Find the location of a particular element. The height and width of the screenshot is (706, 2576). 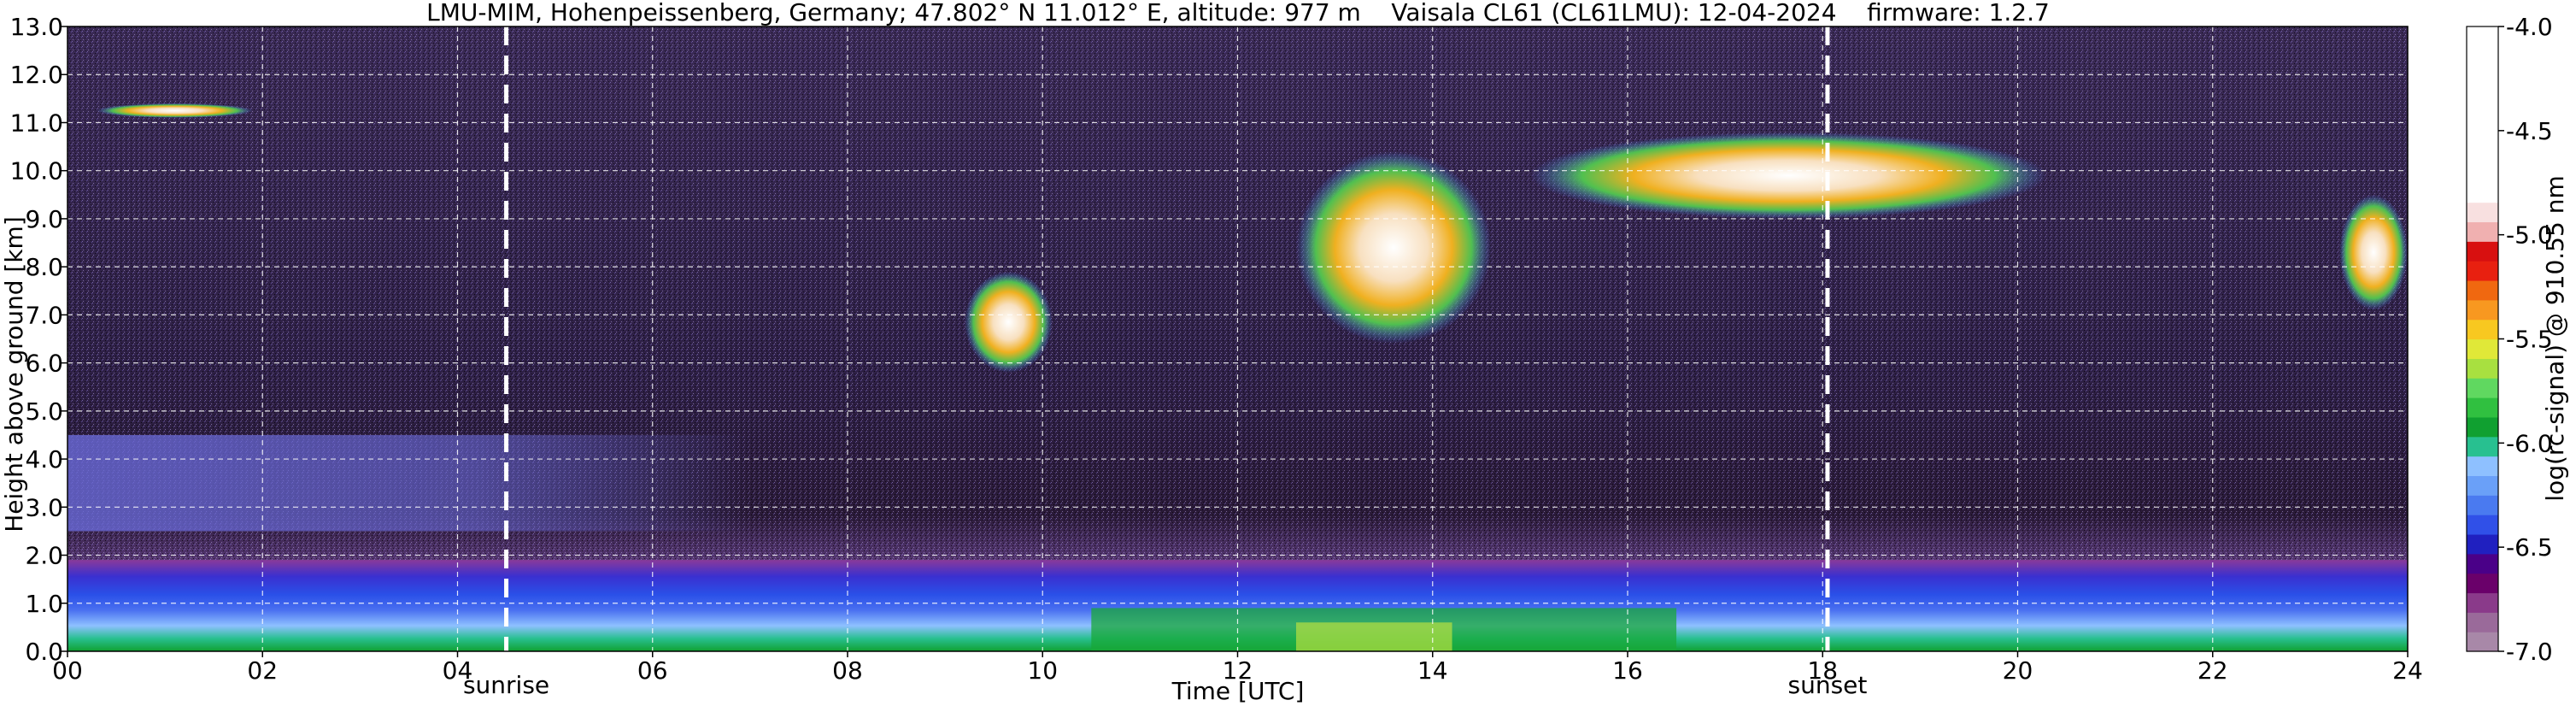

y-tick-label: 12.0 is located at coordinates (36, 75).